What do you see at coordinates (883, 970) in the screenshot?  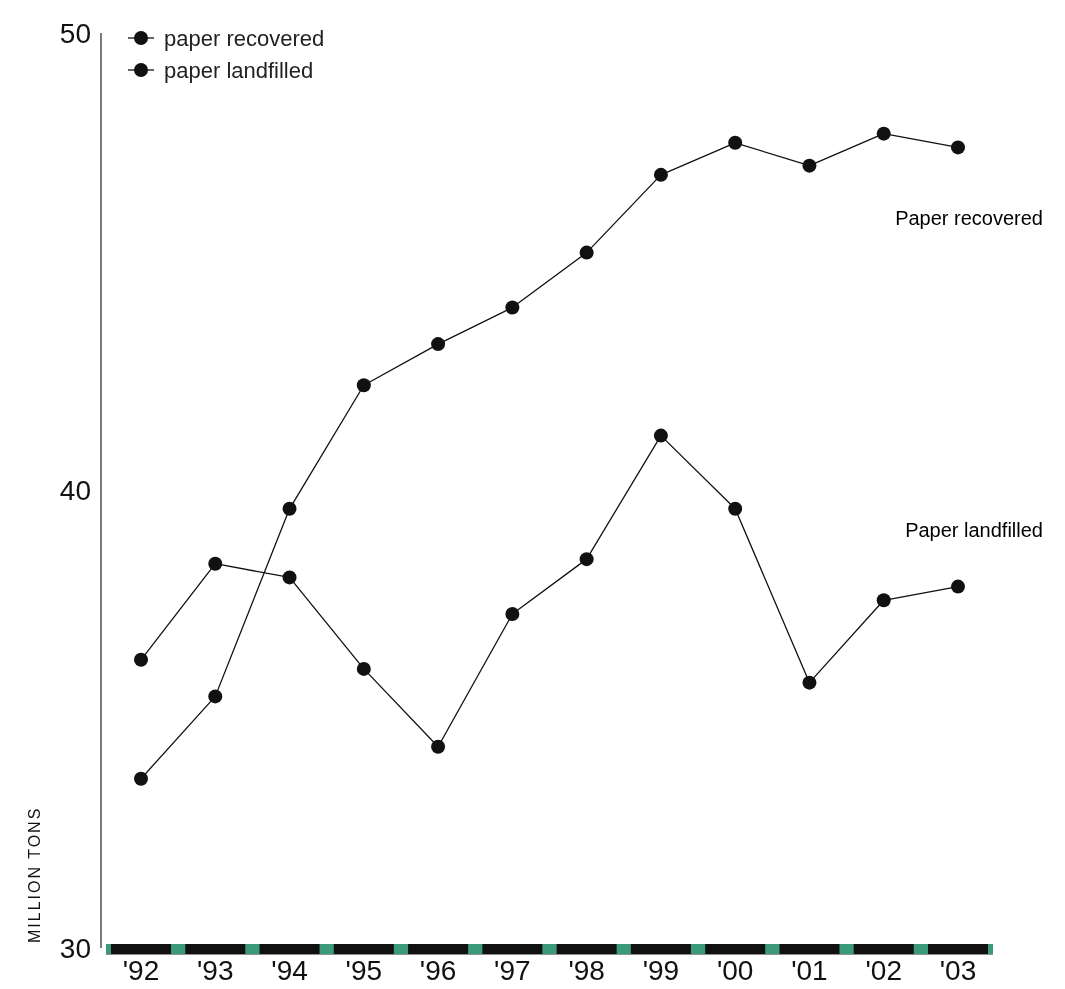 I see `x-tick-label: '02` at bounding box center [883, 970].